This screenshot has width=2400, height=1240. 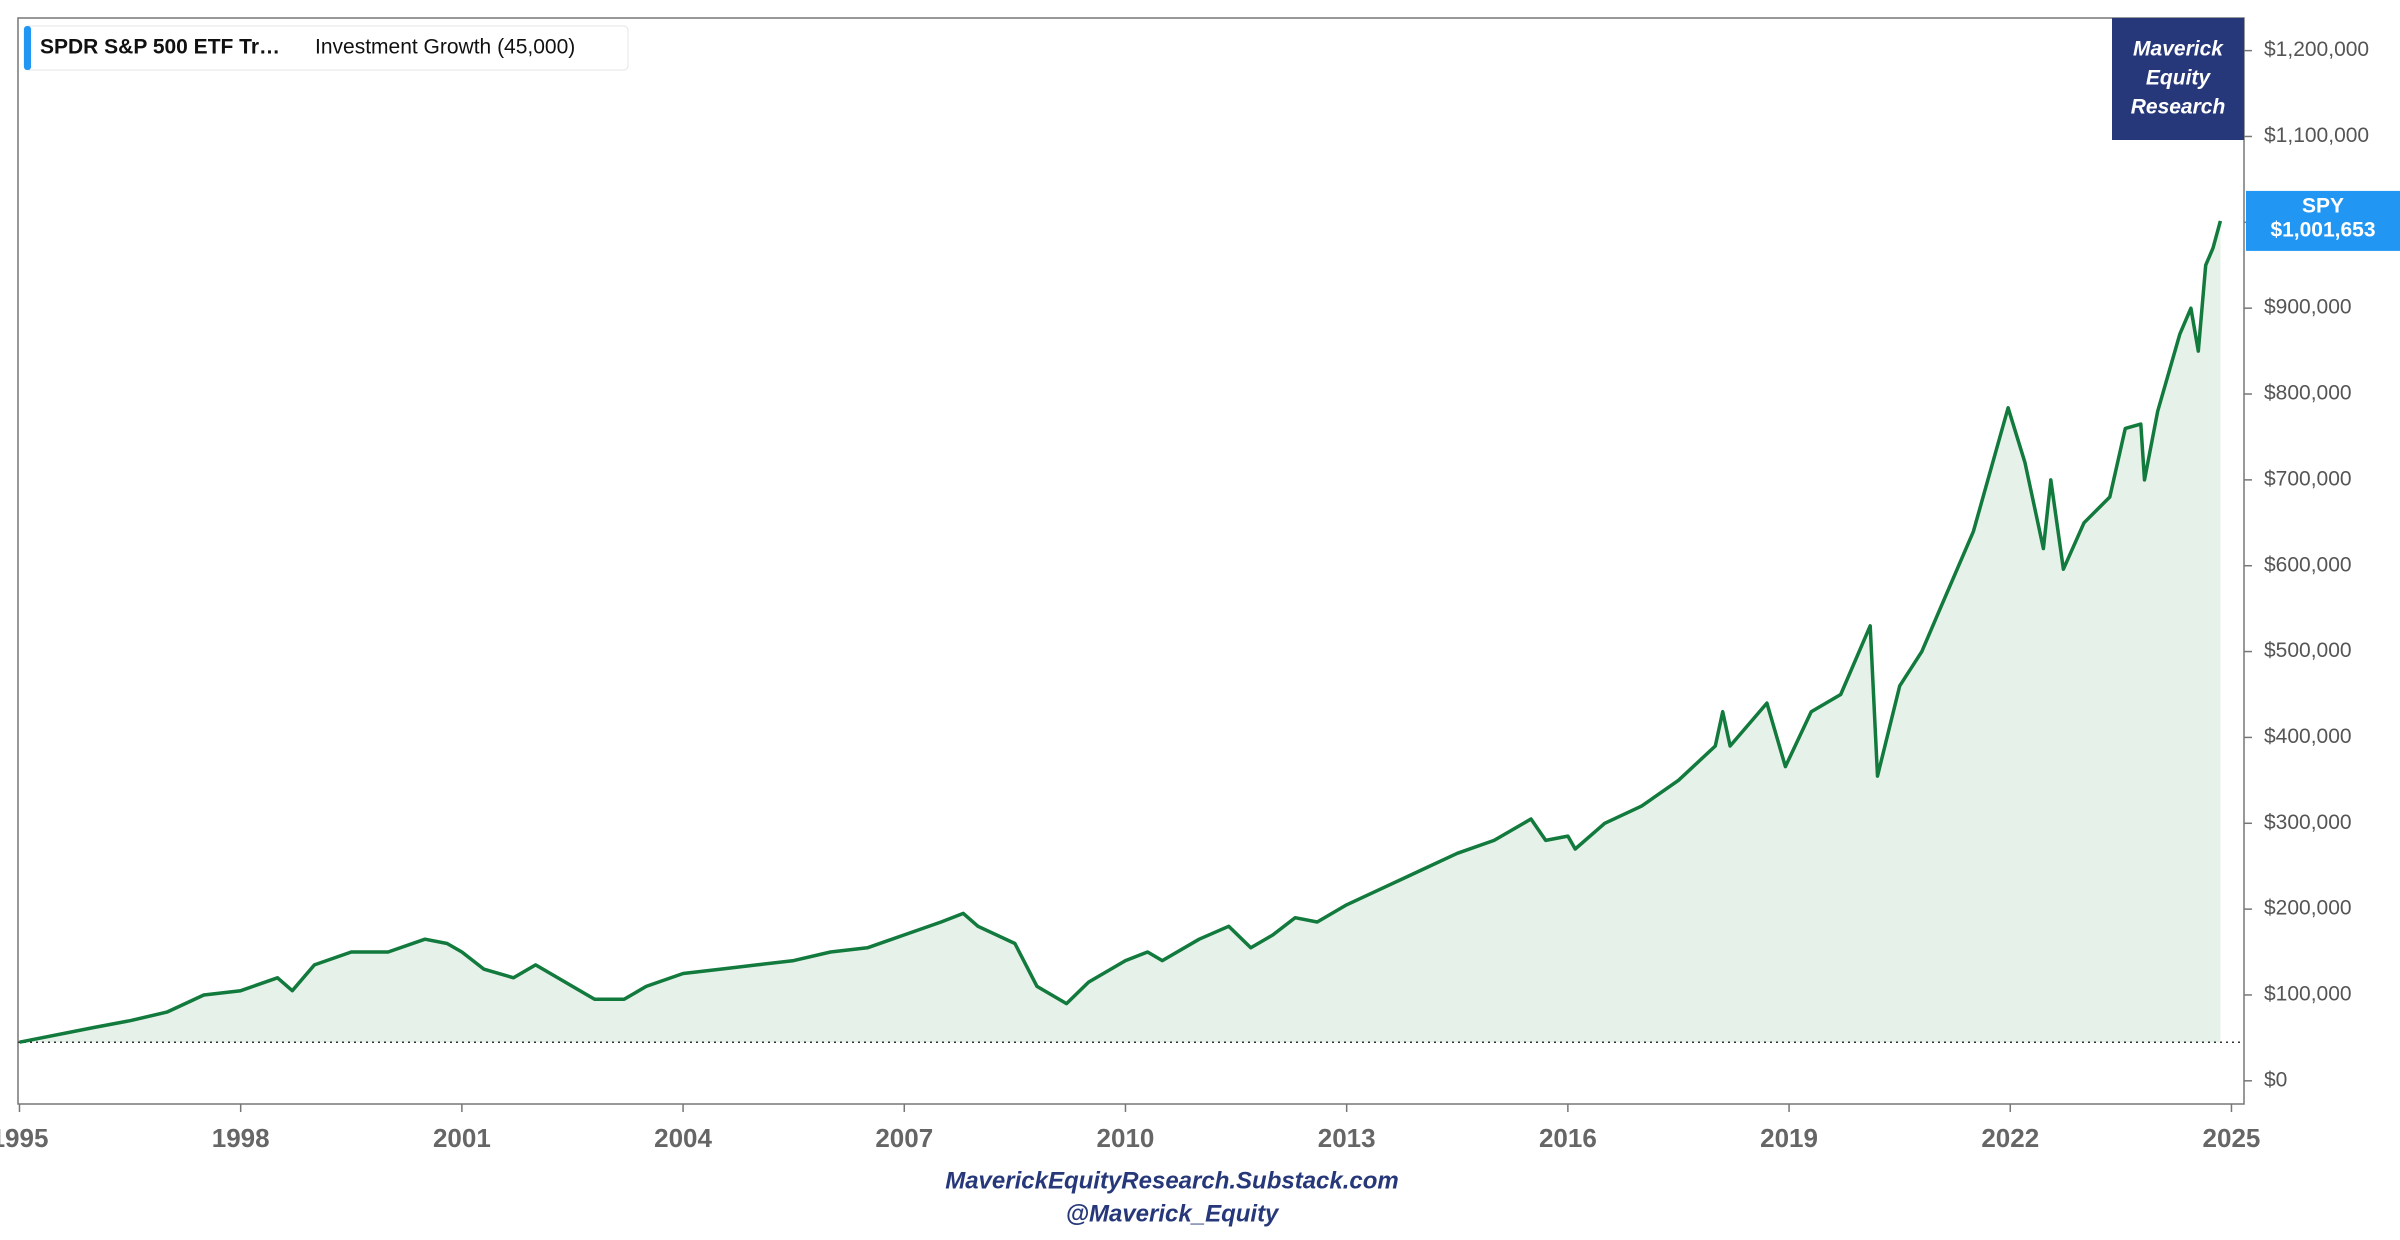 I want to click on legend-swatch, so click(x=27, y=48).